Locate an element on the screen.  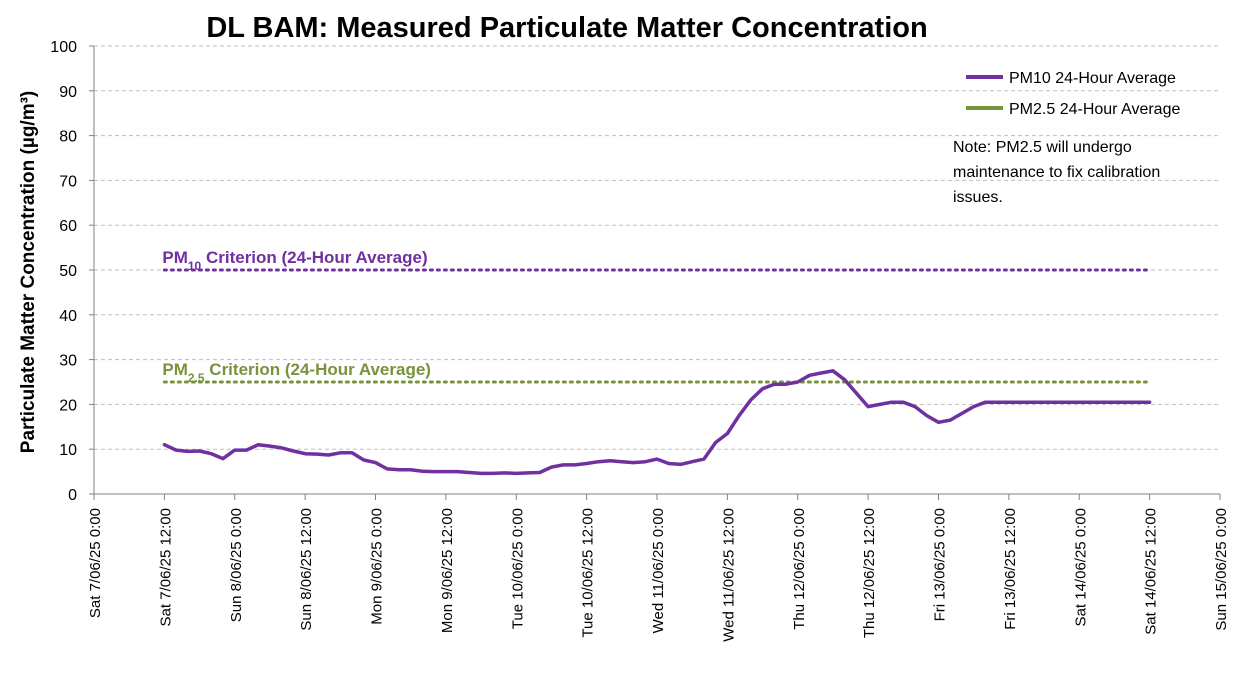
x-tick-label: Sat 14/06/25 0:00 is located at coordinates (1080, 567).